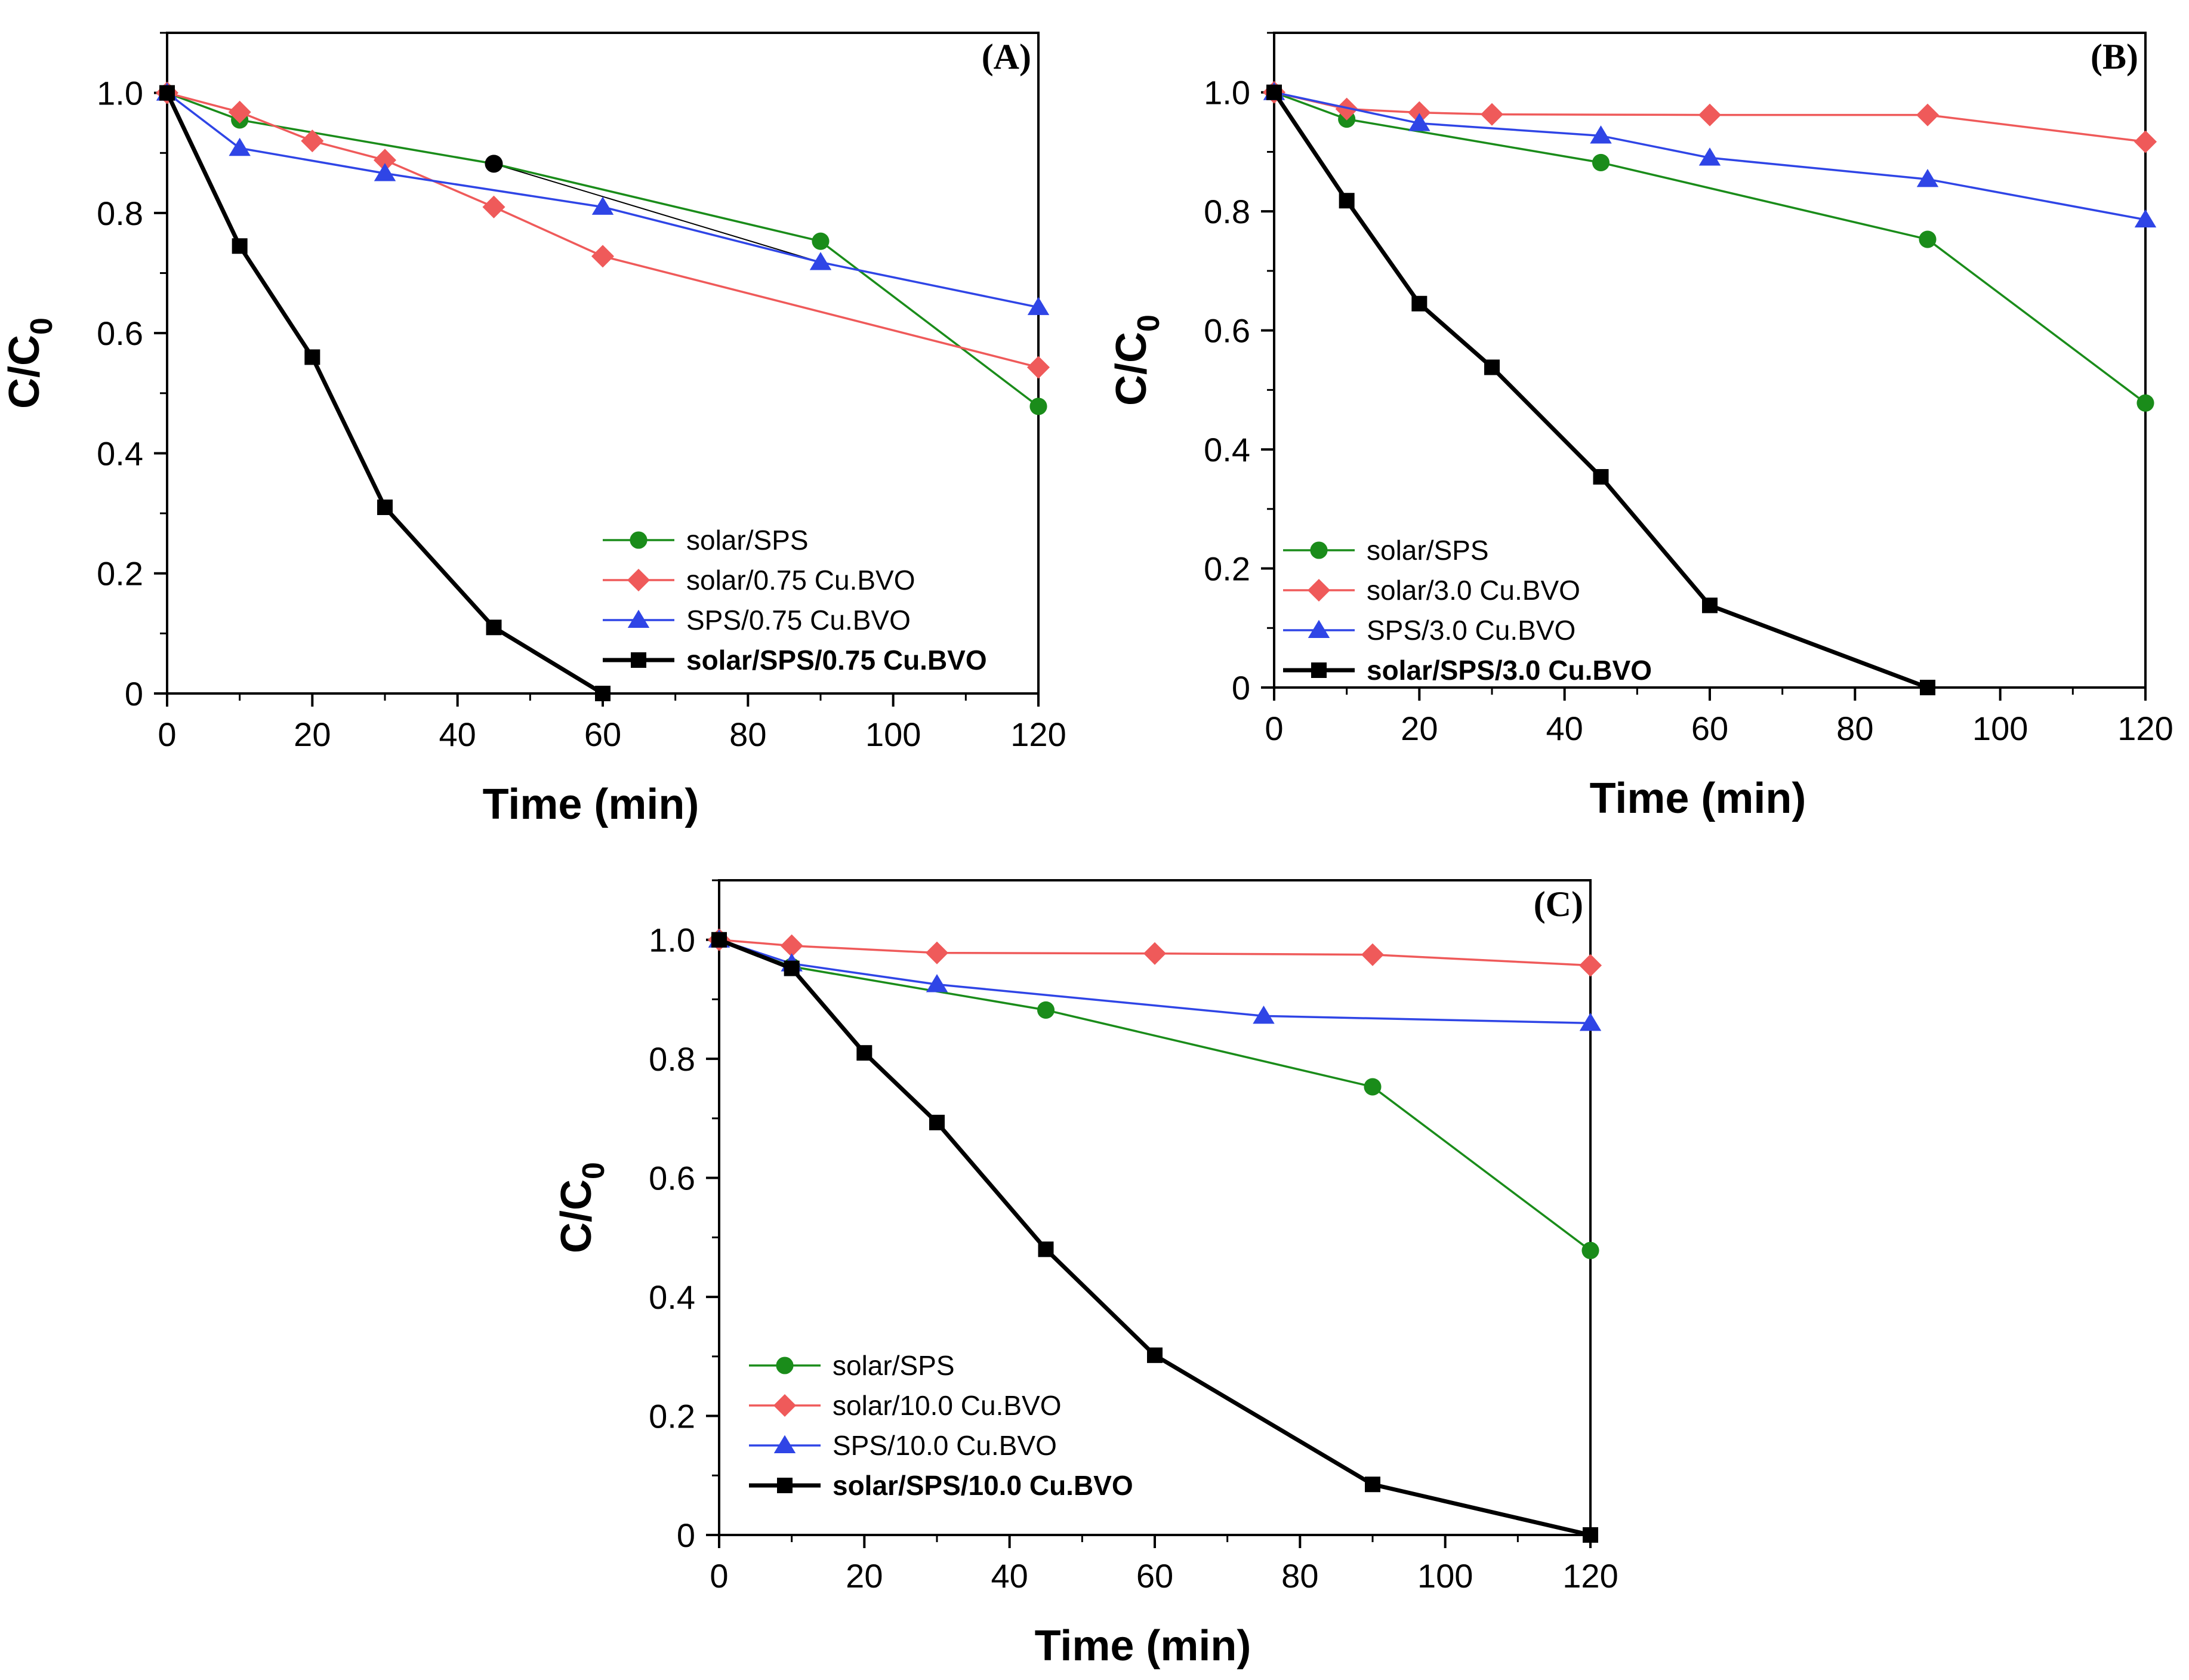 This screenshot has height=1680, width=2189. What do you see at coordinates (1471, 630) in the screenshot?
I see `legend-entry: SPS/3.0 Cu.BVO` at bounding box center [1471, 630].